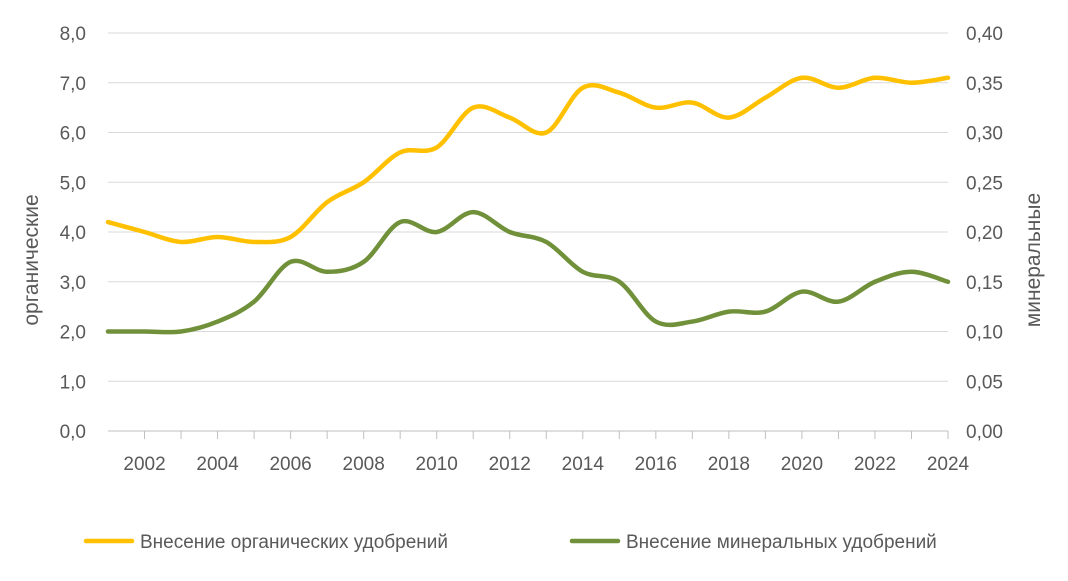 This screenshot has width=1068, height=581. Describe the element at coordinates (73, 183) in the screenshot. I see `left-tick-label: 5,0` at that location.